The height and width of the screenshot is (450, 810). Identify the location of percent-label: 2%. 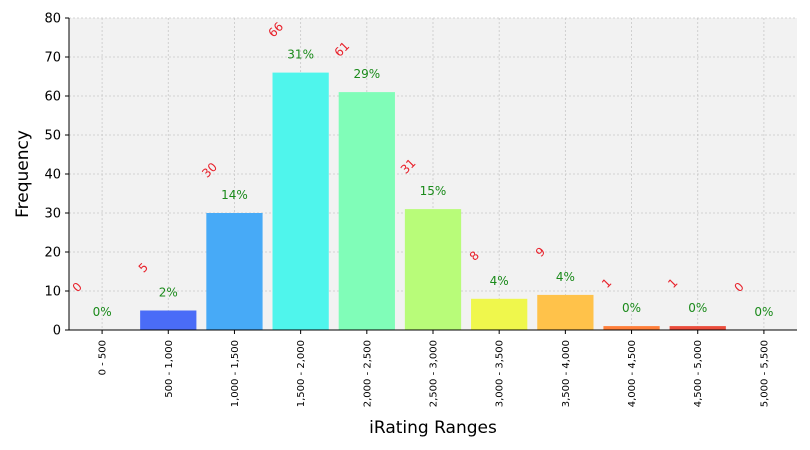
(168, 293).